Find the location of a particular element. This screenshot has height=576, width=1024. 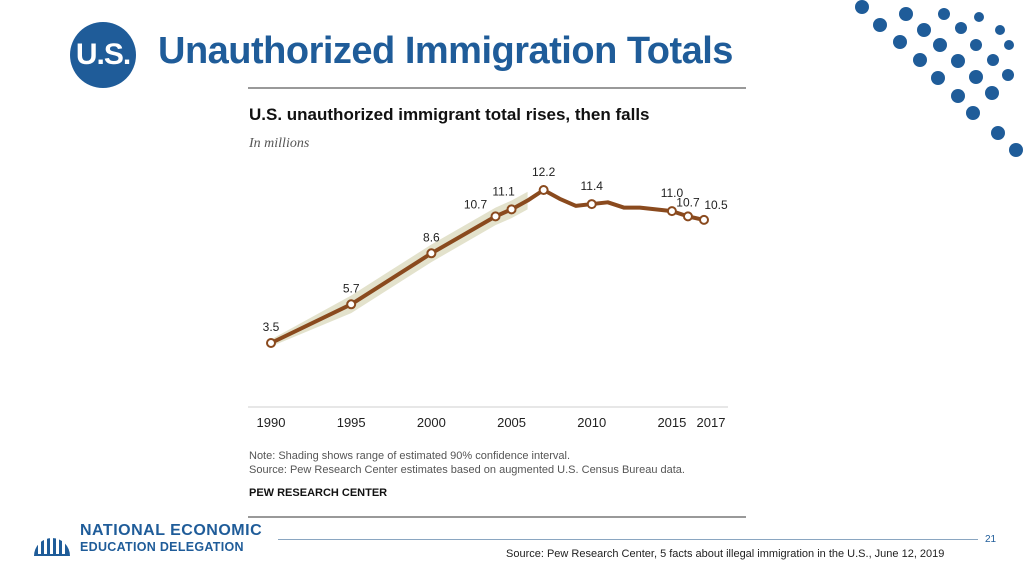

x-tick-label: 2005 is located at coordinates (511, 422).